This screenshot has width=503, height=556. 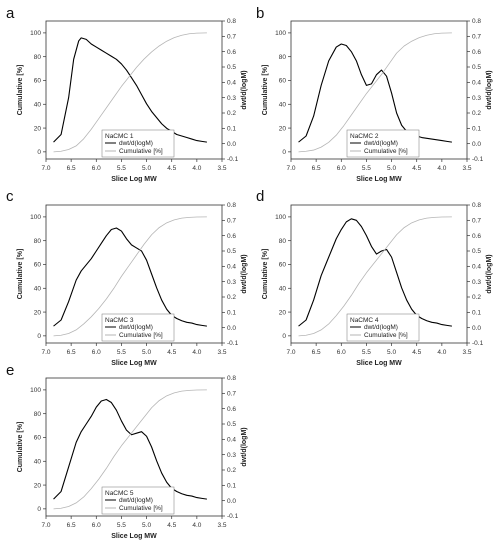 I want to click on y-left-tick-label: 60, so click(x=283, y=81).